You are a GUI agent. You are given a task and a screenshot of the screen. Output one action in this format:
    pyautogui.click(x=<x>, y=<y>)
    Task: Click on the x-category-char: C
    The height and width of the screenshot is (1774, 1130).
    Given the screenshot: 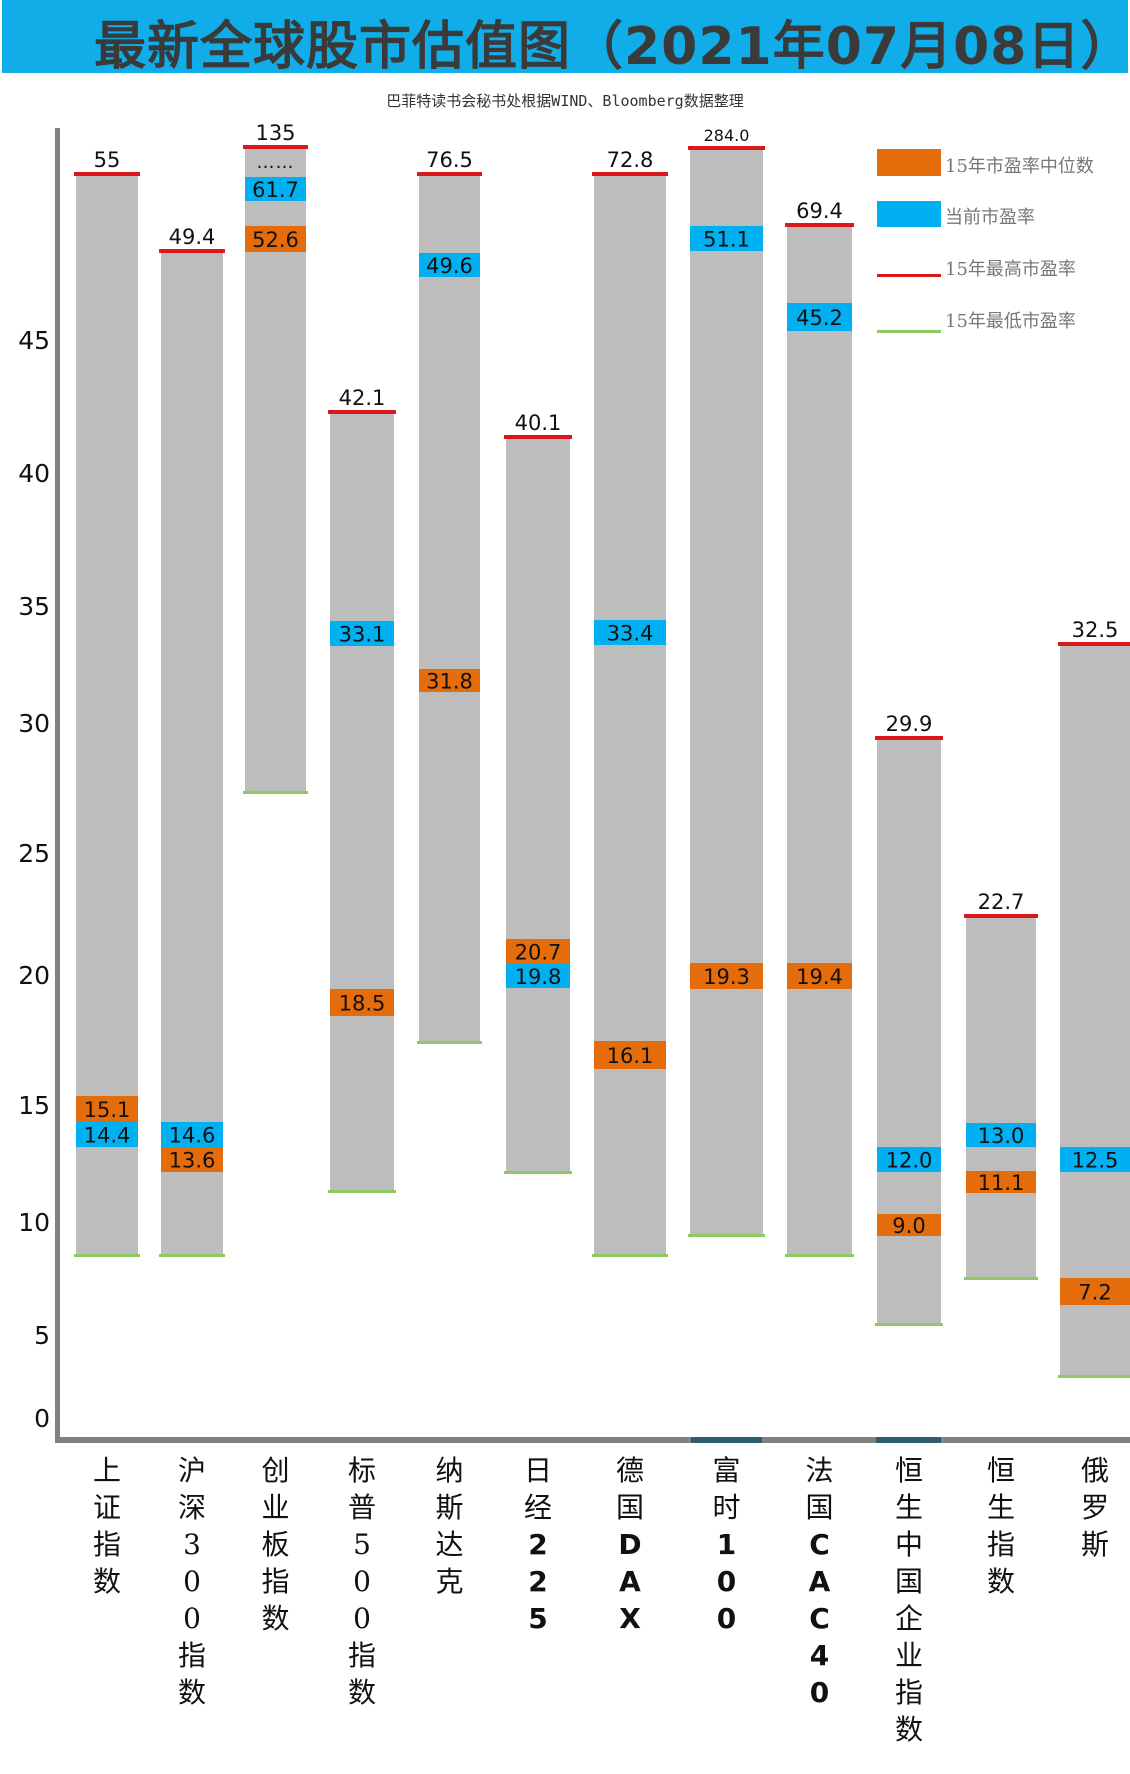 What is the action you would take?
    pyautogui.click(x=819, y=1618)
    